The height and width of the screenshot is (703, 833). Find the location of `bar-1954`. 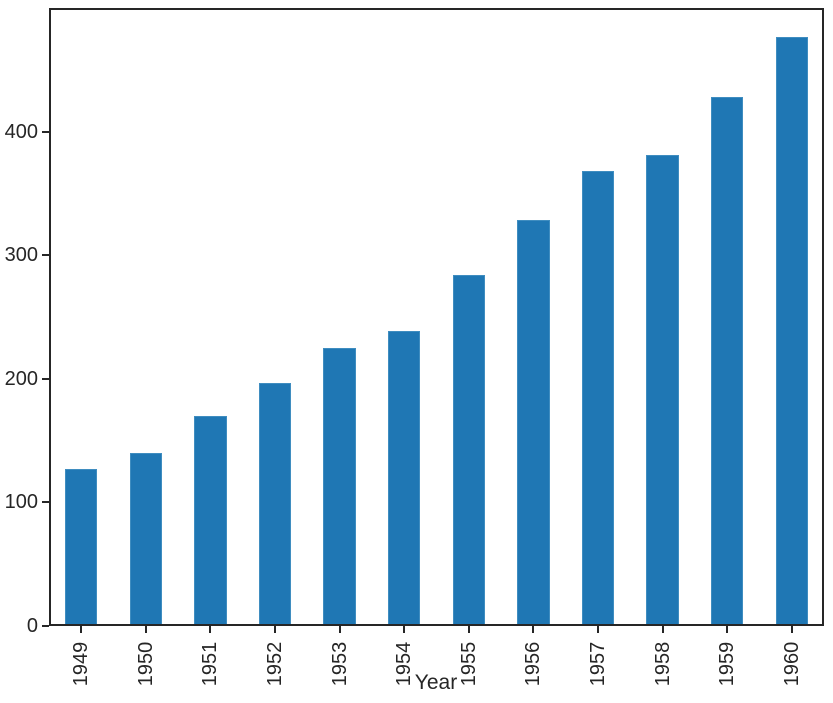

bar-1954 is located at coordinates (404, 478).